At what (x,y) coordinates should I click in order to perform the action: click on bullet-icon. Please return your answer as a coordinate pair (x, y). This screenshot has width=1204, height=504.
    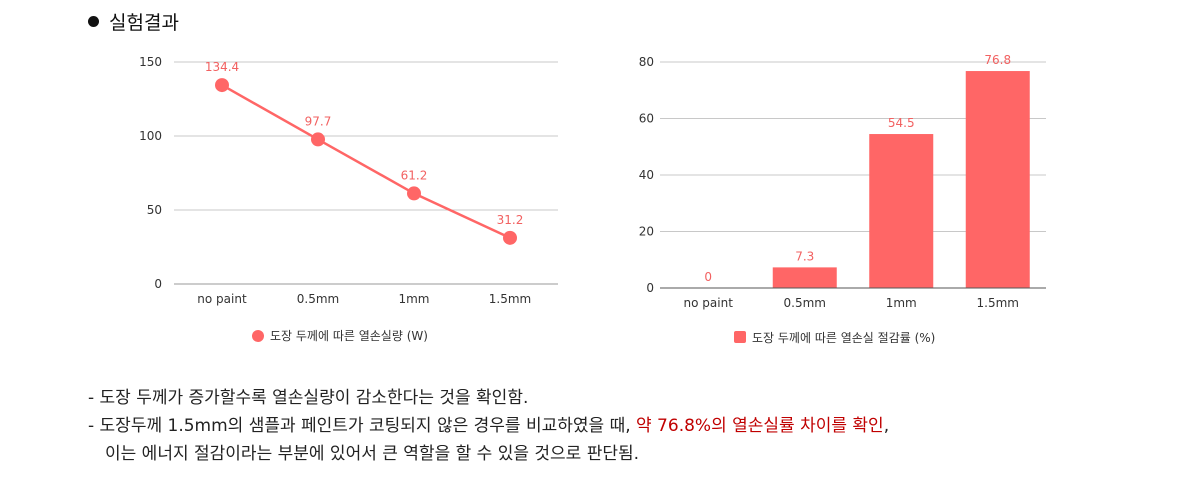
    Looking at the image, I should click on (93, 21).